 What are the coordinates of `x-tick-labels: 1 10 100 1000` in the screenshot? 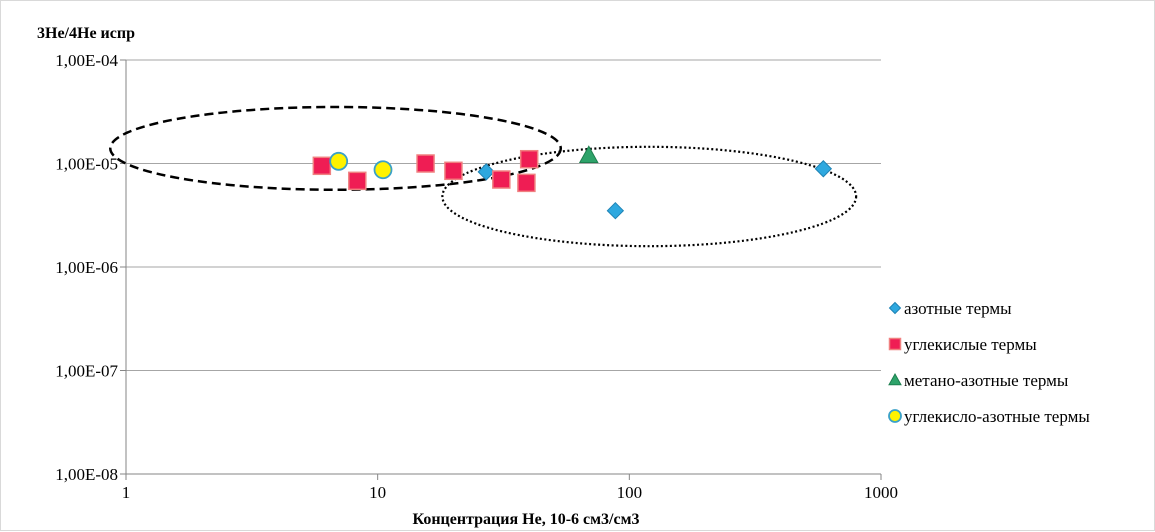 It's located at (510, 492).